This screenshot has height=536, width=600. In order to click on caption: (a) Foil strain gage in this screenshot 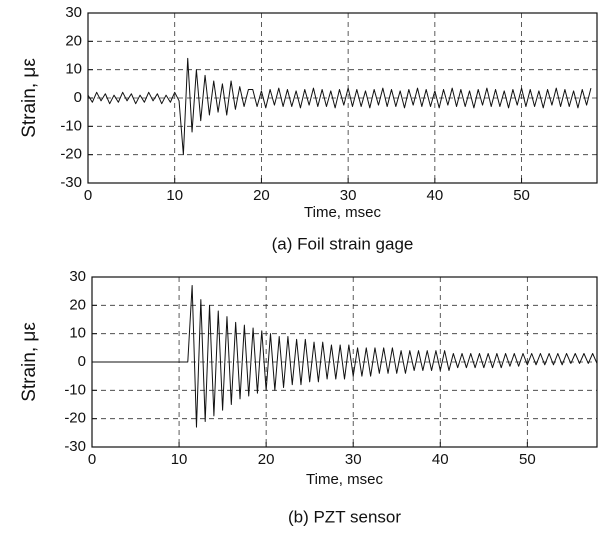, I will do `click(343, 243)`.